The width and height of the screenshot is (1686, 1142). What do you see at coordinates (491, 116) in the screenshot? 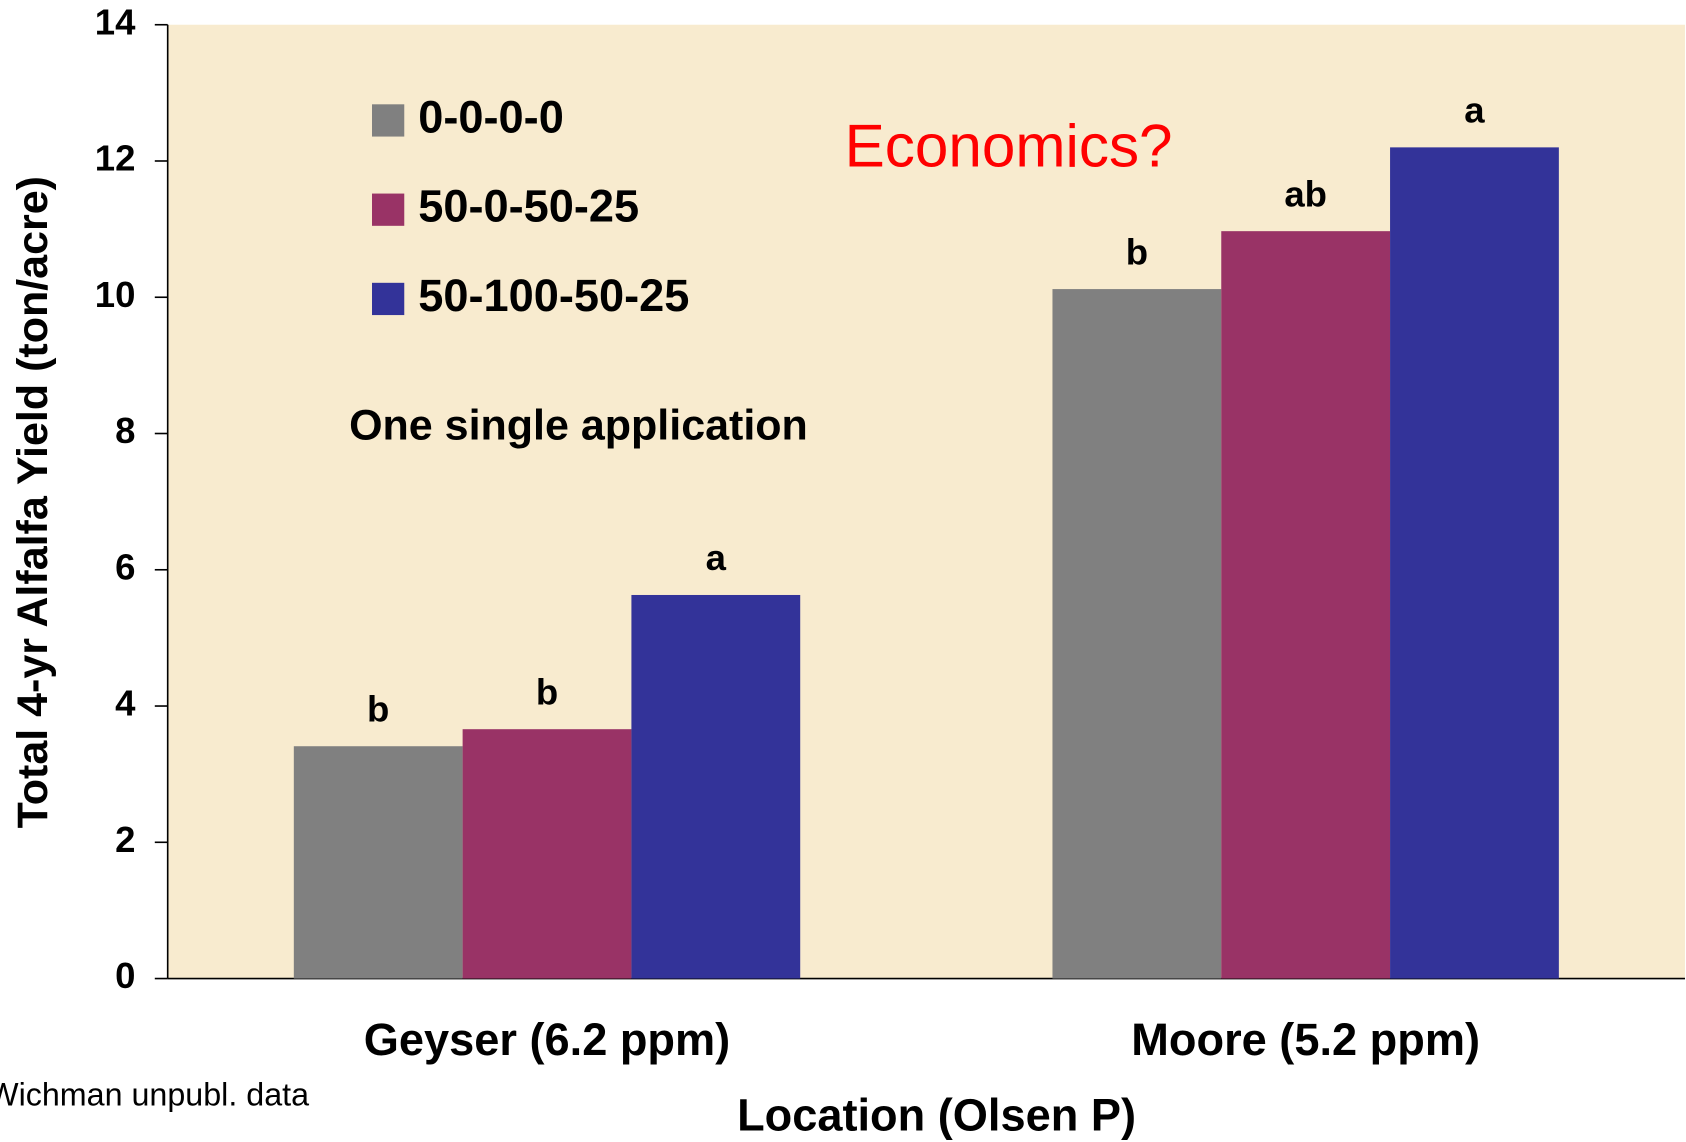
I see `legend-label: 0-0-0-0` at bounding box center [491, 116].